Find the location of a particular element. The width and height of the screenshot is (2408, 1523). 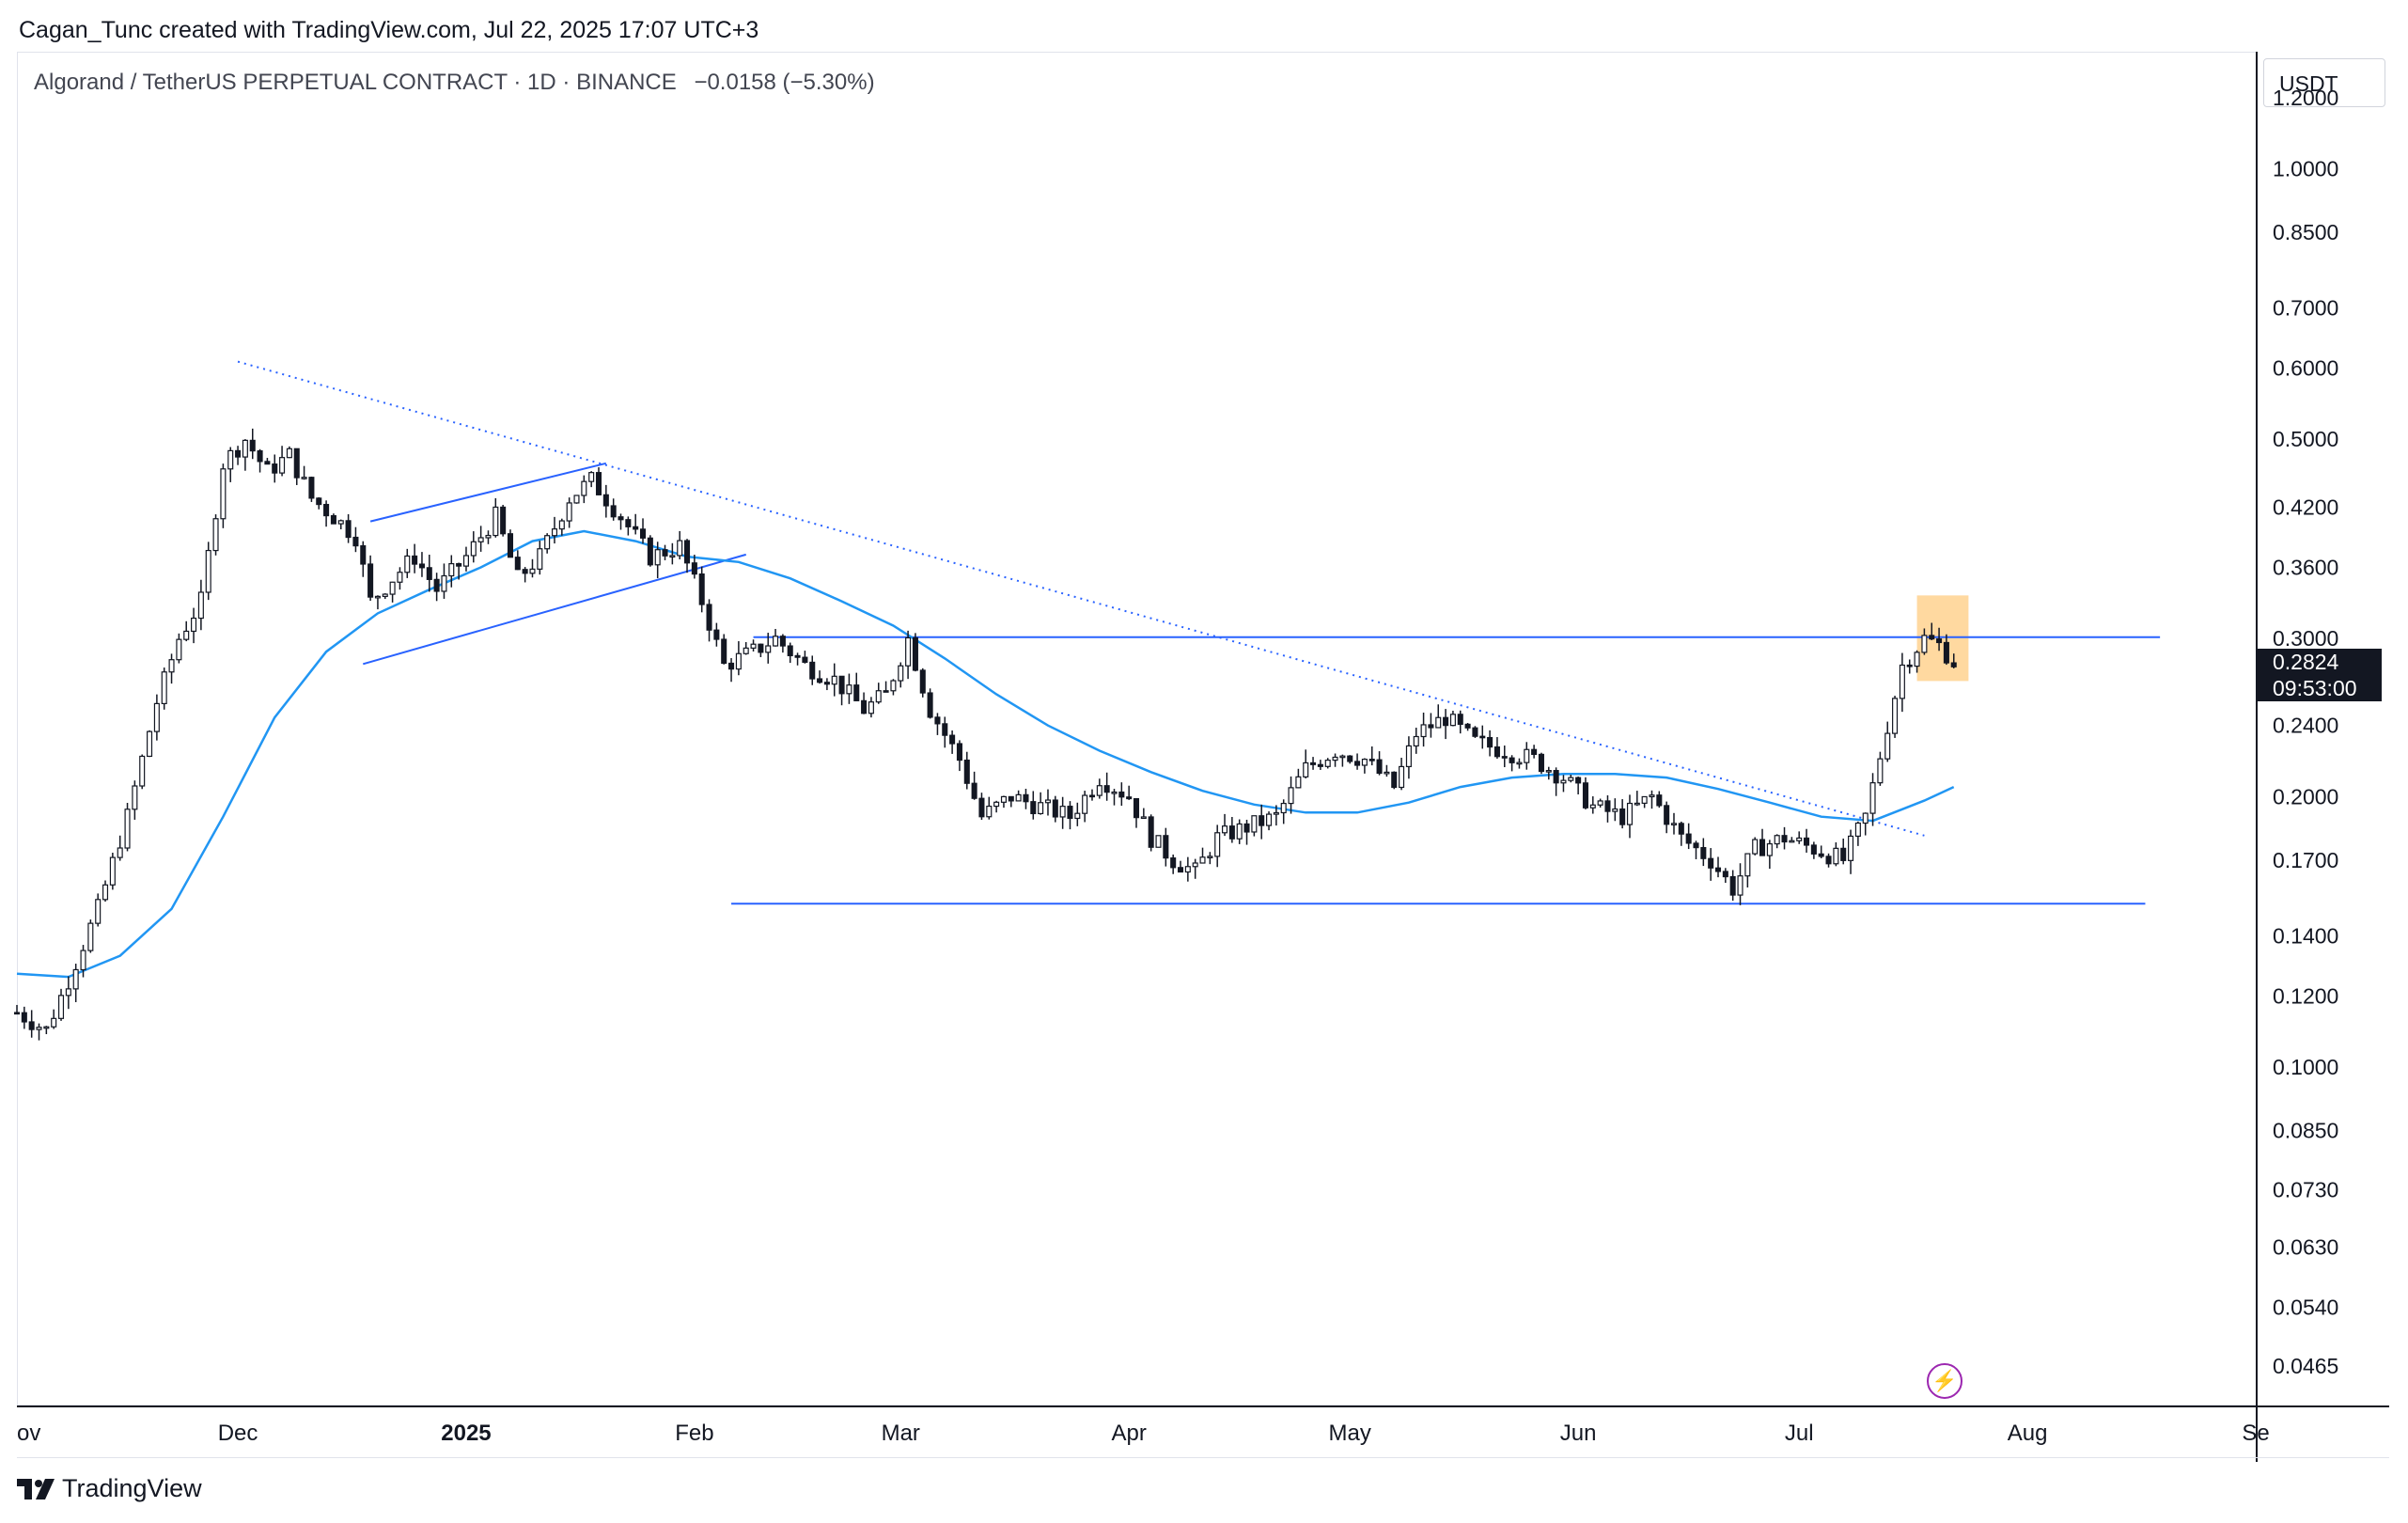

channel-lower-line is located at coordinates (554, 609).